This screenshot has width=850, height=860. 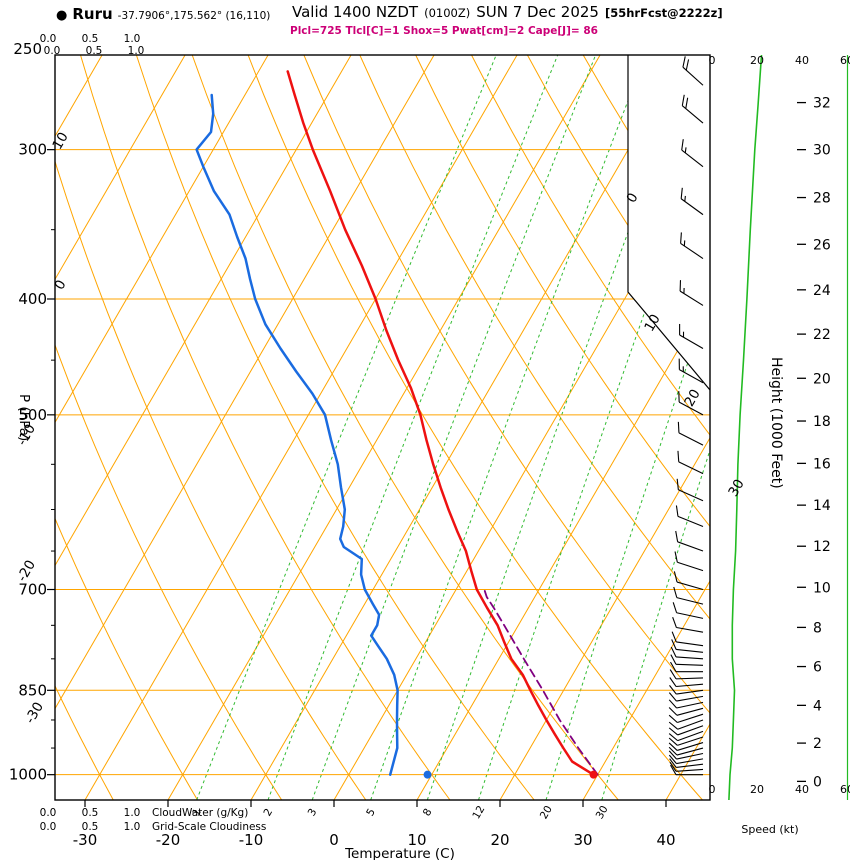 I want to click on svg-text: 32, so click(x=822, y=104).